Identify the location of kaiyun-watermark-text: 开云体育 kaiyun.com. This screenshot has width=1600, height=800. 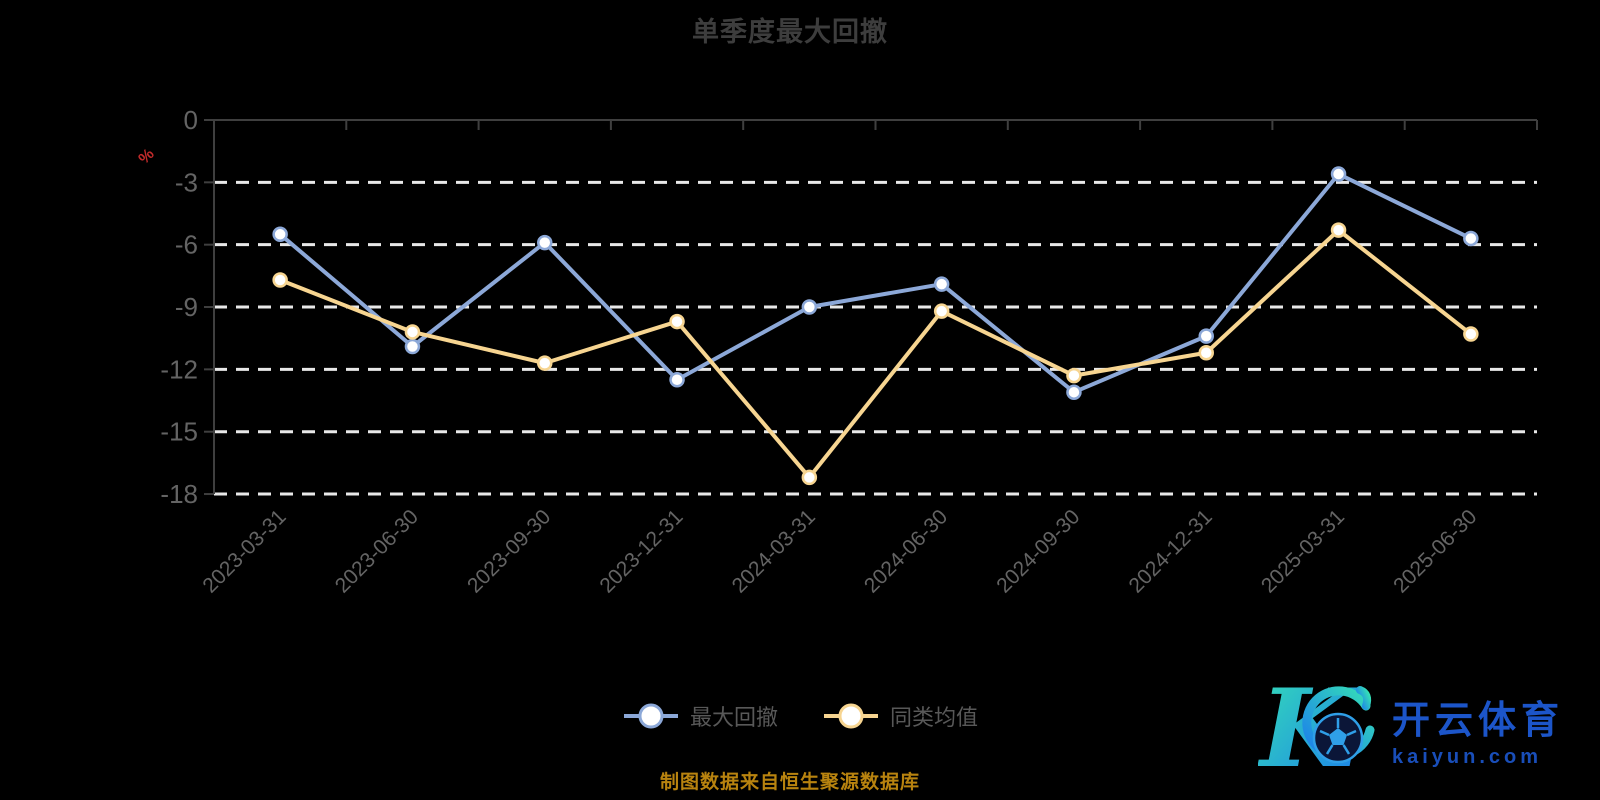
(1478, 729).